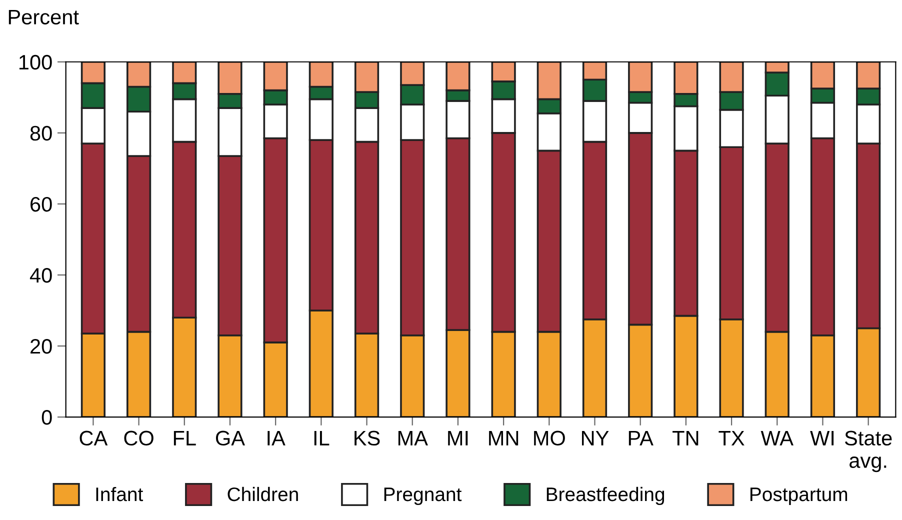  What do you see at coordinates (549, 438) in the screenshot?
I see `x-tick-label: MO` at bounding box center [549, 438].